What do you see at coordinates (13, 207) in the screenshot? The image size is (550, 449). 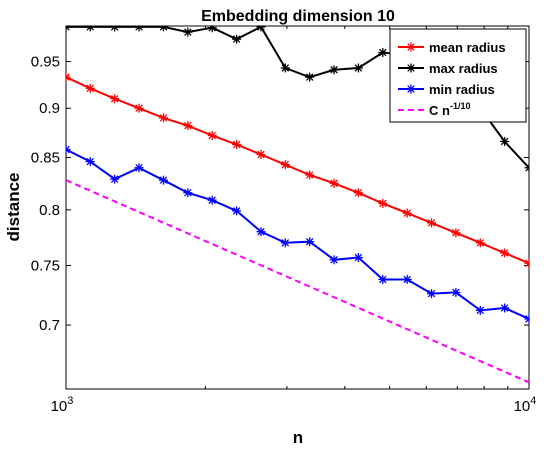 I see `y-axis-label: distance` at bounding box center [13, 207].